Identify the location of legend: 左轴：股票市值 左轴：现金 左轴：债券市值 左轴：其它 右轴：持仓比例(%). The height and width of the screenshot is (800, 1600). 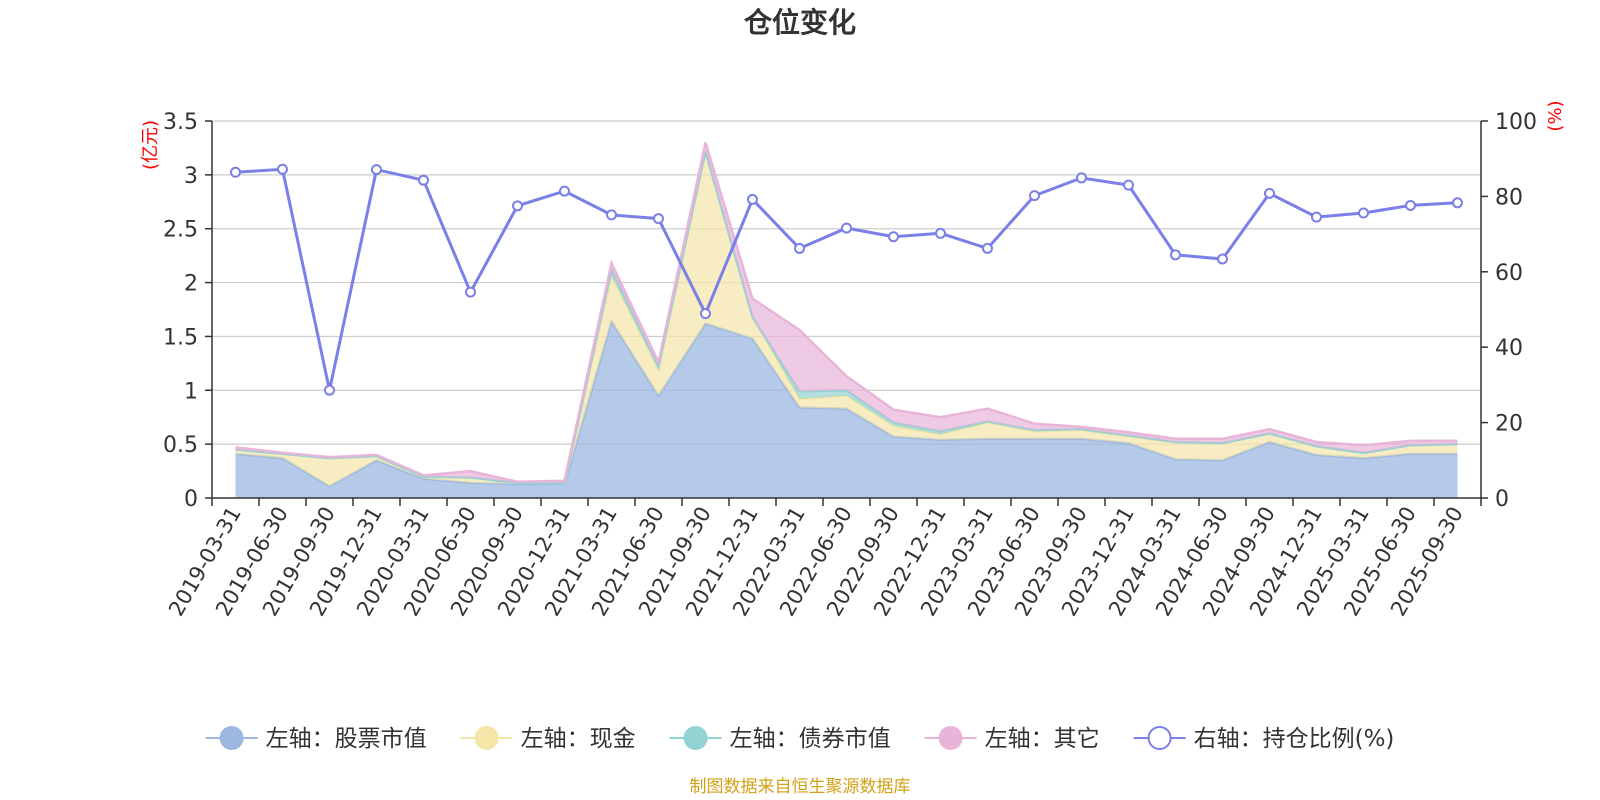
(800, 739).